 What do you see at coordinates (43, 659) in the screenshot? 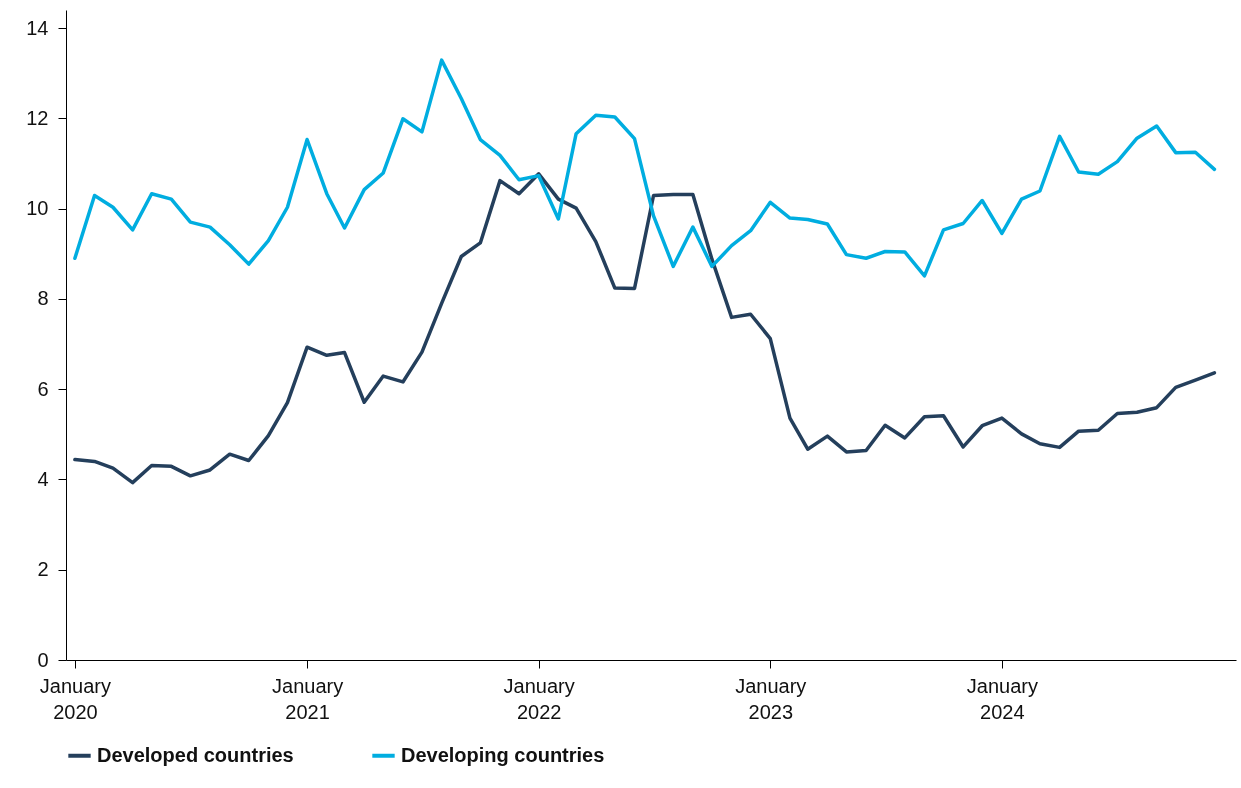
I see `y-tick-label: 0` at bounding box center [43, 659].